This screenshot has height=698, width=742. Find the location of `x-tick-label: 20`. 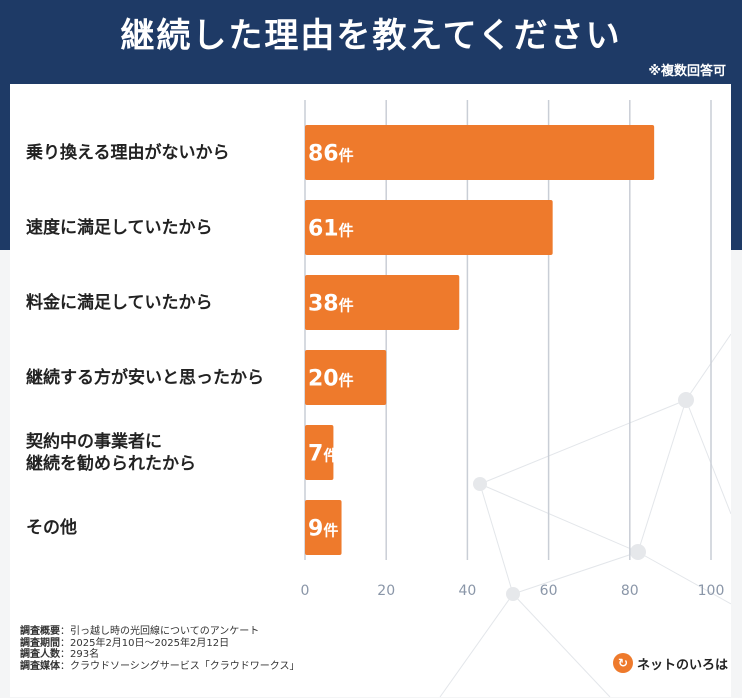

x-tick-label: 20 is located at coordinates (386, 591).